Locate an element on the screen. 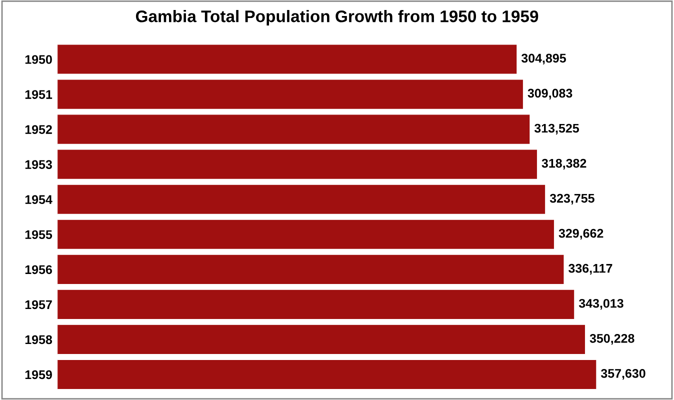  data-label: 350,228 is located at coordinates (612, 339).